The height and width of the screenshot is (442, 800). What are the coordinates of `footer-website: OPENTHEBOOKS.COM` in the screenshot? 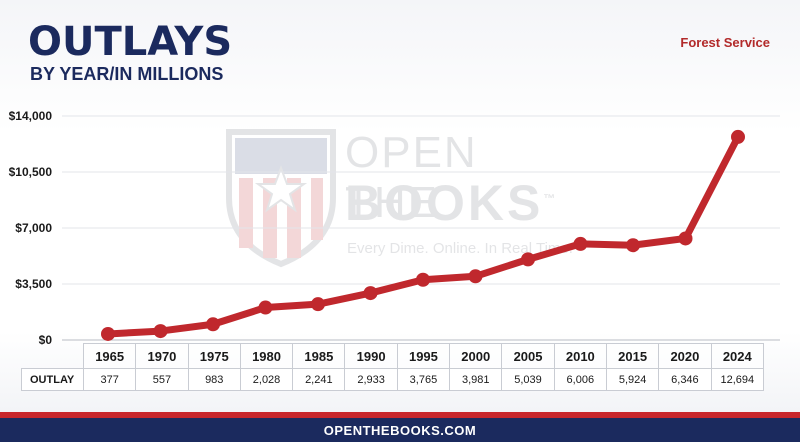 It's located at (400, 430).